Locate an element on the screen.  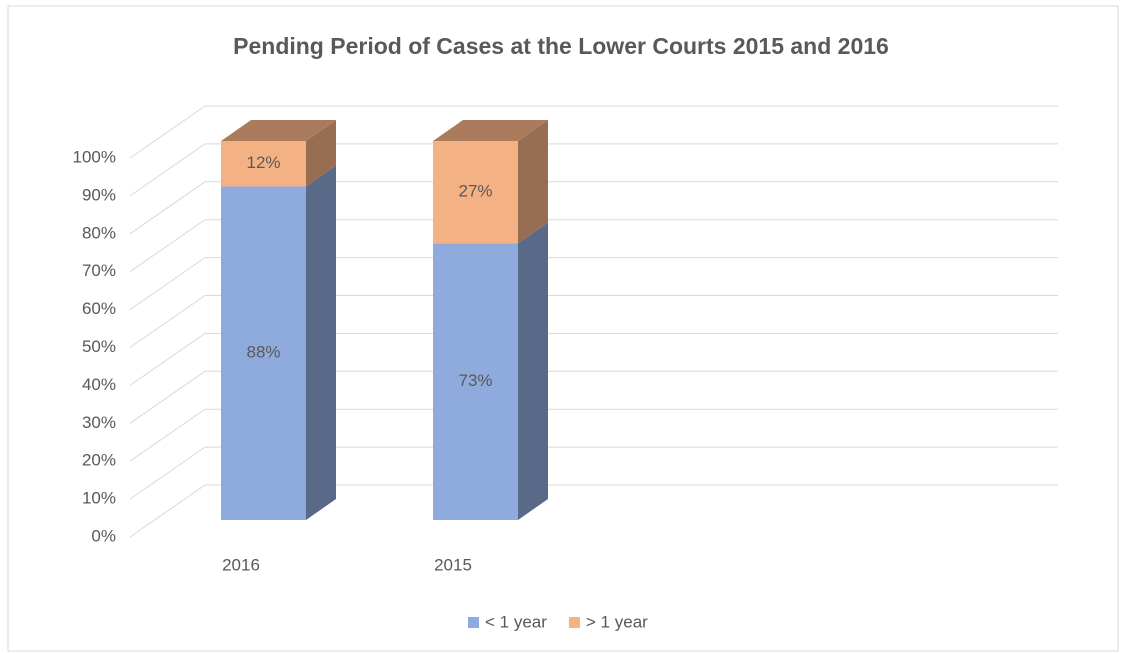
x-tick-label: 2015 is located at coordinates (453, 564).